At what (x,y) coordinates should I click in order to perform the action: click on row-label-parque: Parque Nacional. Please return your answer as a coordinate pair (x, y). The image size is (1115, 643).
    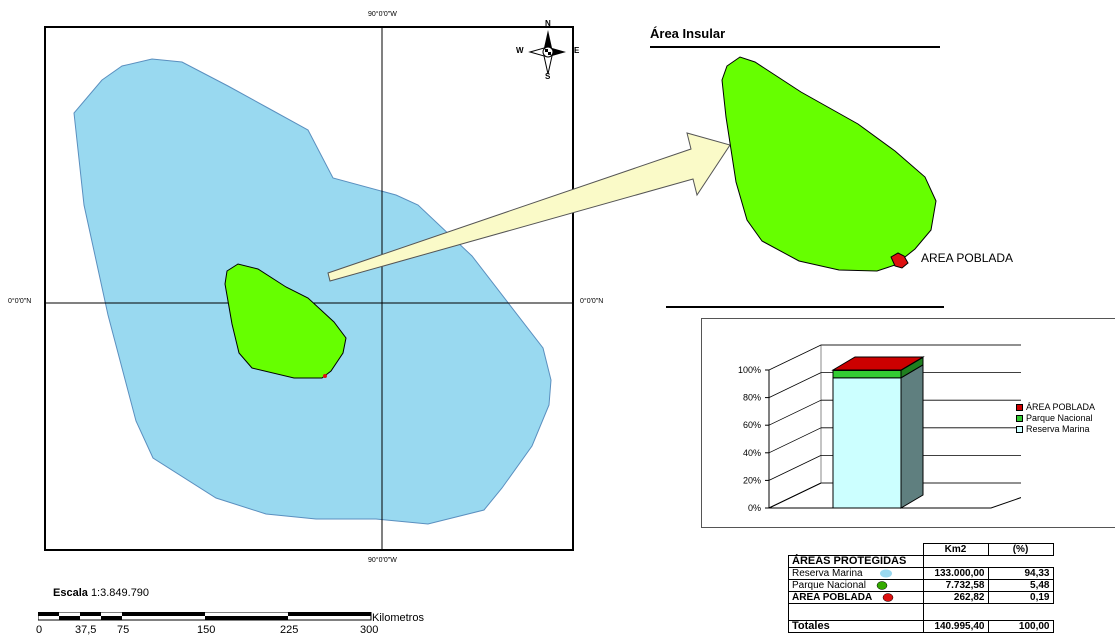
    Looking at the image, I should click on (829, 585).